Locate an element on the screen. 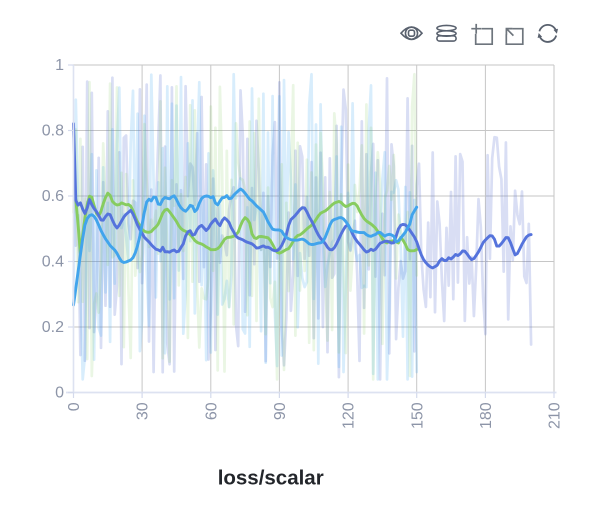 The width and height of the screenshot is (601, 520). svg-text: 0.4 is located at coordinates (53, 262).